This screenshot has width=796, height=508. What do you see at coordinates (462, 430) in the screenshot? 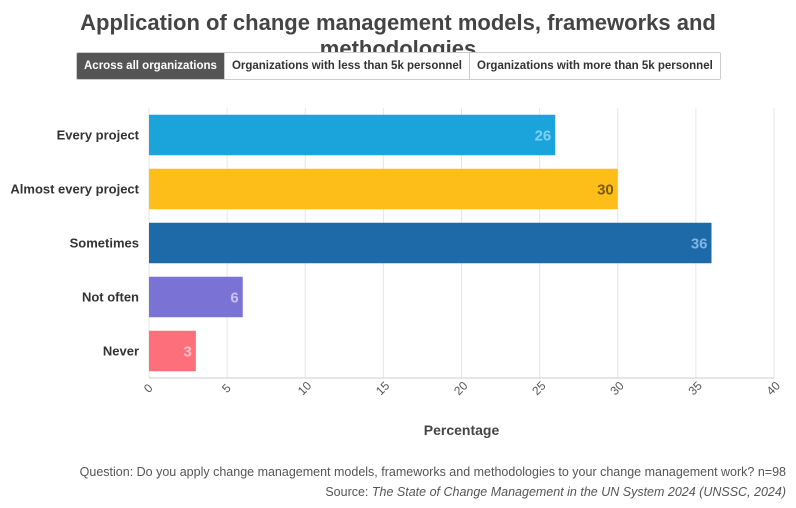
I see `x-axis-title: Percentage` at bounding box center [462, 430].